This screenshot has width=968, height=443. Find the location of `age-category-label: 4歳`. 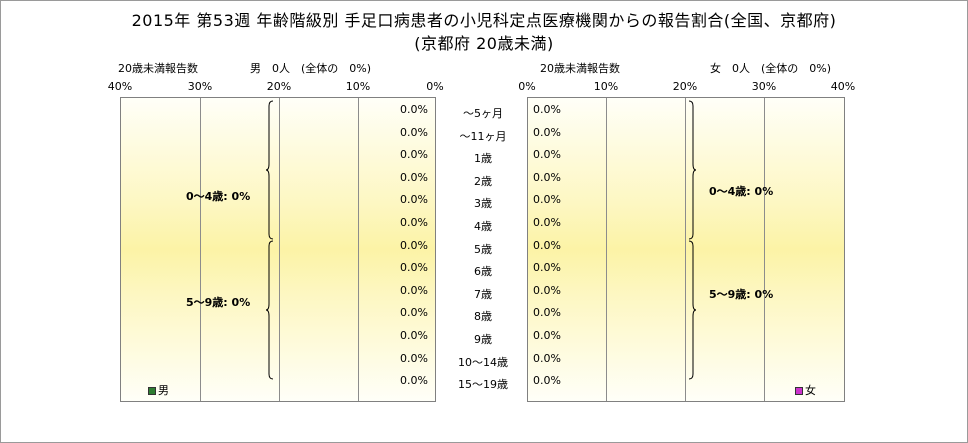

age-category-label: 4歳 is located at coordinates (483, 226).